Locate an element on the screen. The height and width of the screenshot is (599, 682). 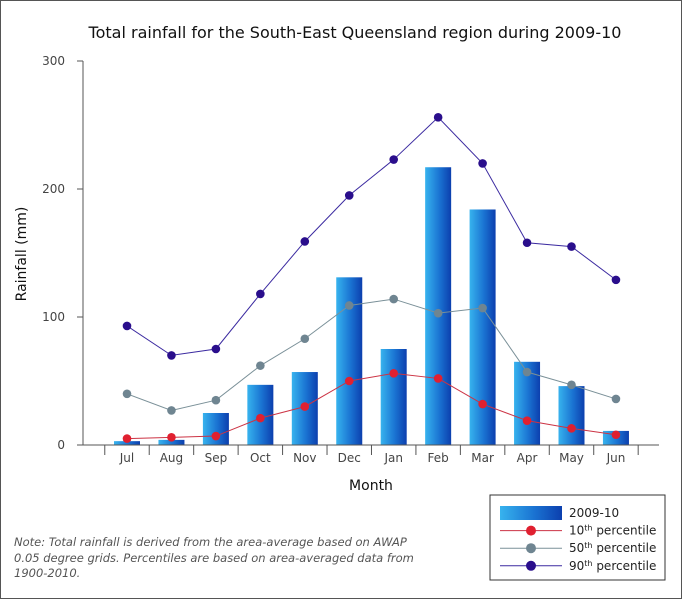
legend-label: 50th percentile is located at coordinates (612, 548).